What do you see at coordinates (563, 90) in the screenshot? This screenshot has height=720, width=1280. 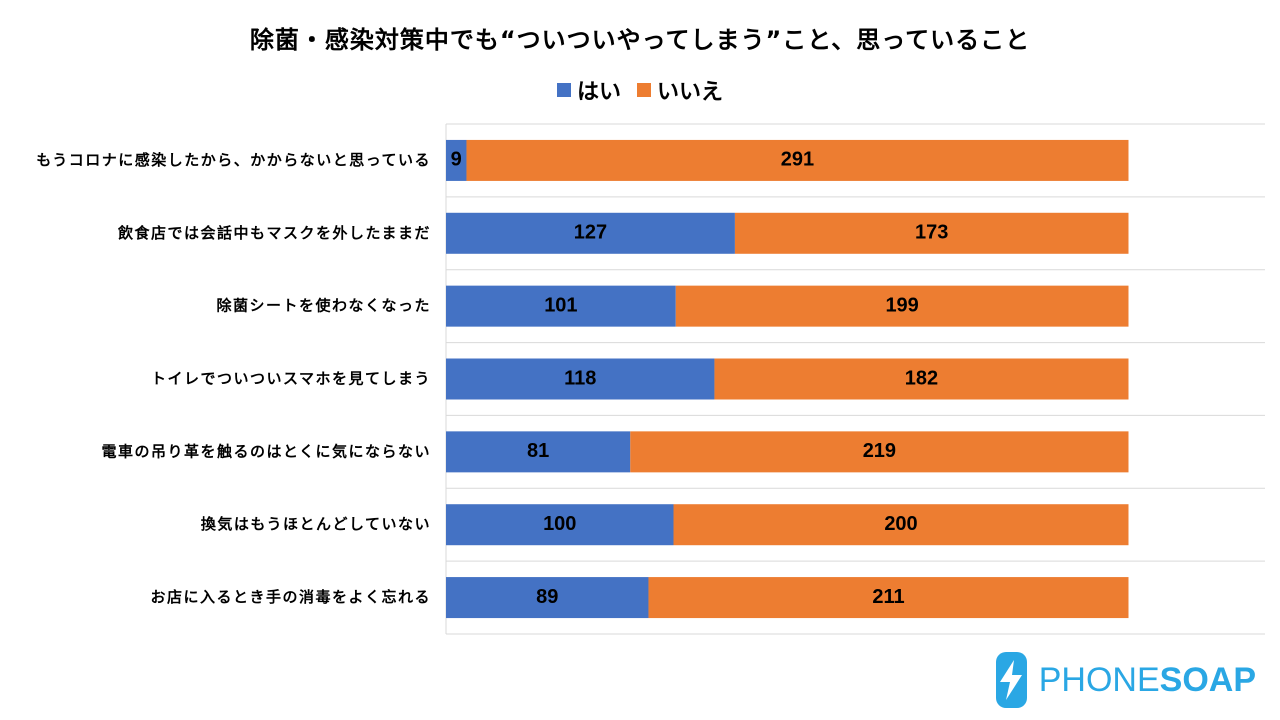 I see `legend-swatch-yes` at bounding box center [563, 90].